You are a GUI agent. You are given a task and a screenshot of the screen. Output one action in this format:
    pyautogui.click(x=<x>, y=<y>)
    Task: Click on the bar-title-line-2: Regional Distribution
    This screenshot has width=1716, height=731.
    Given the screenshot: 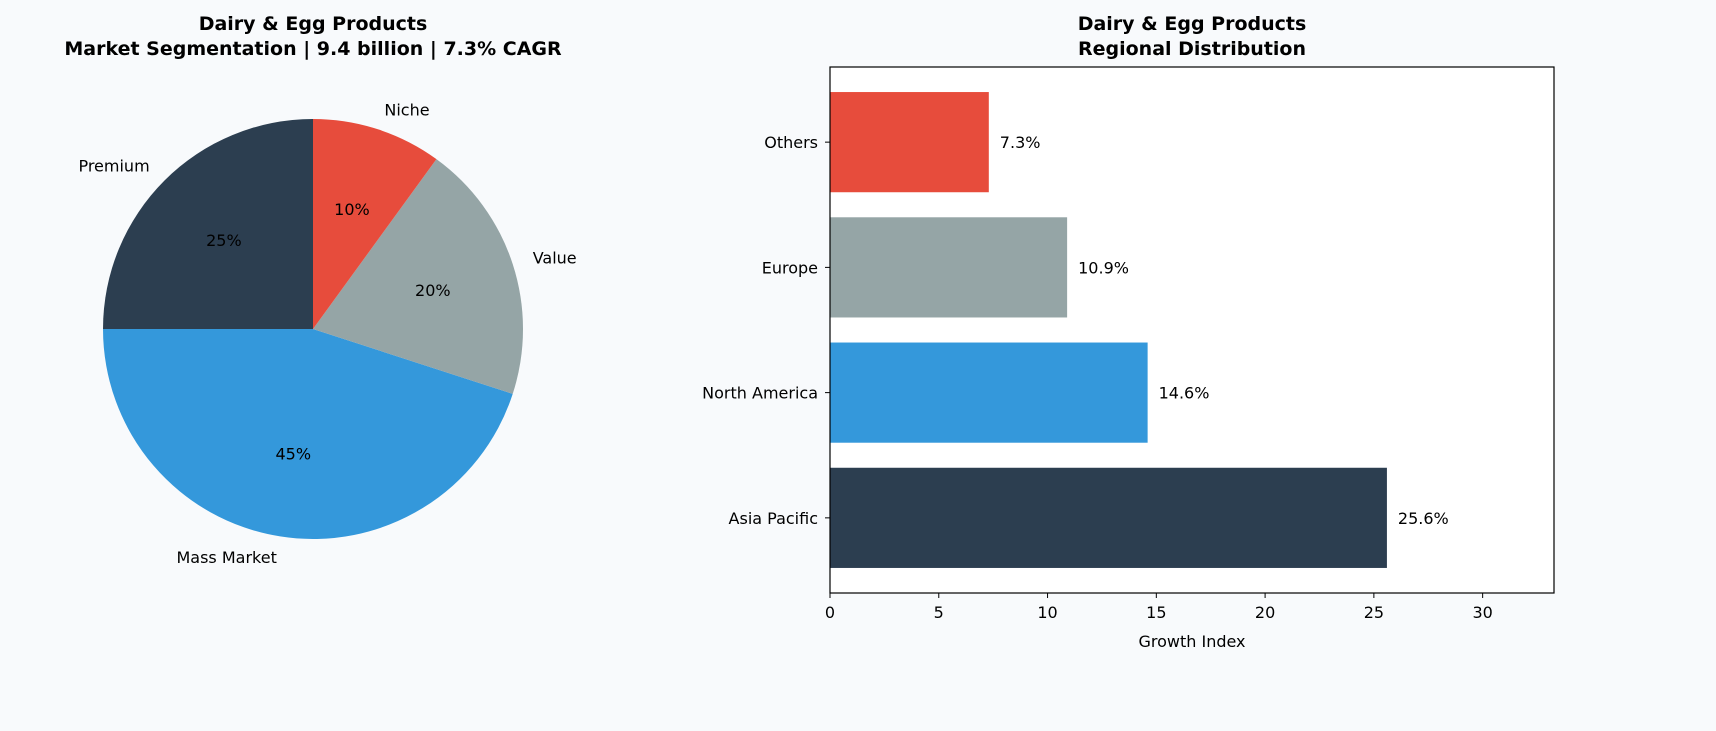 What is the action you would take?
    pyautogui.click(x=1192, y=49)
    